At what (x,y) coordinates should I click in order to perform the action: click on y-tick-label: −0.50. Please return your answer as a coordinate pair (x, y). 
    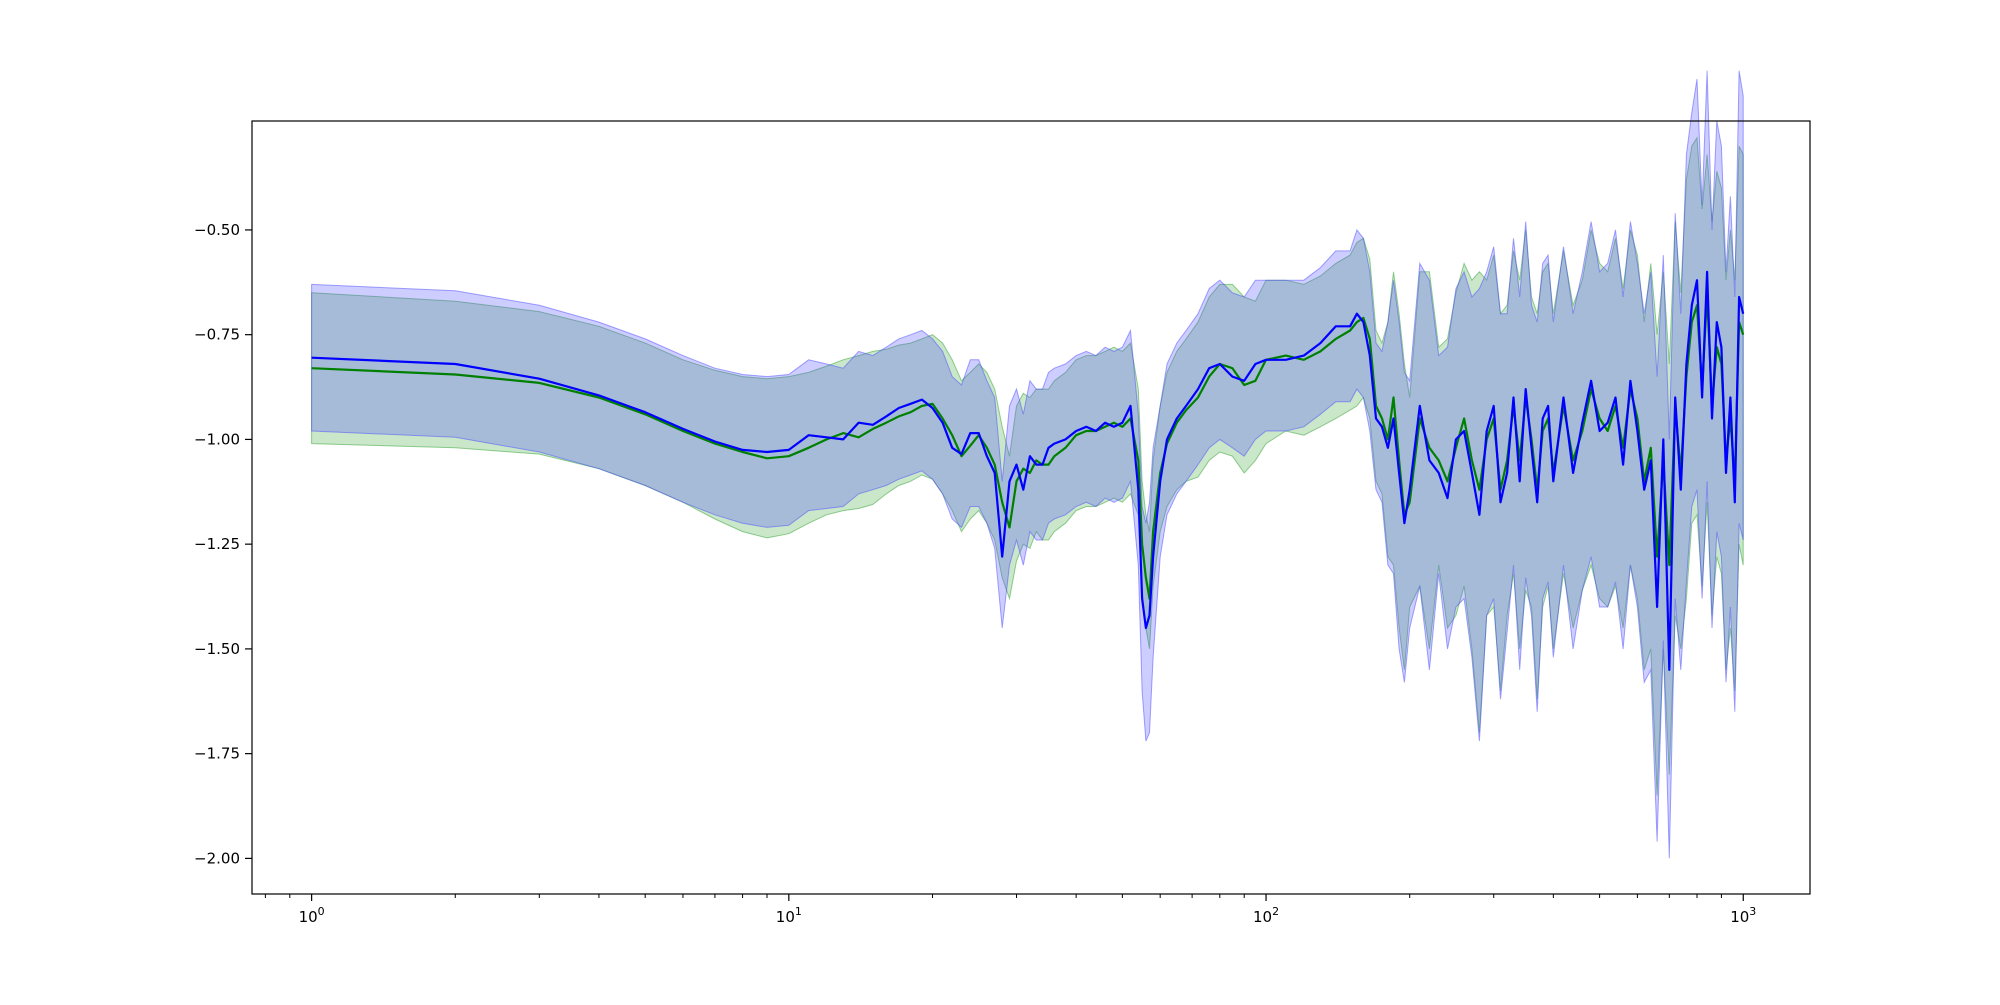
    Looking at the image, I should click on (217, 230).